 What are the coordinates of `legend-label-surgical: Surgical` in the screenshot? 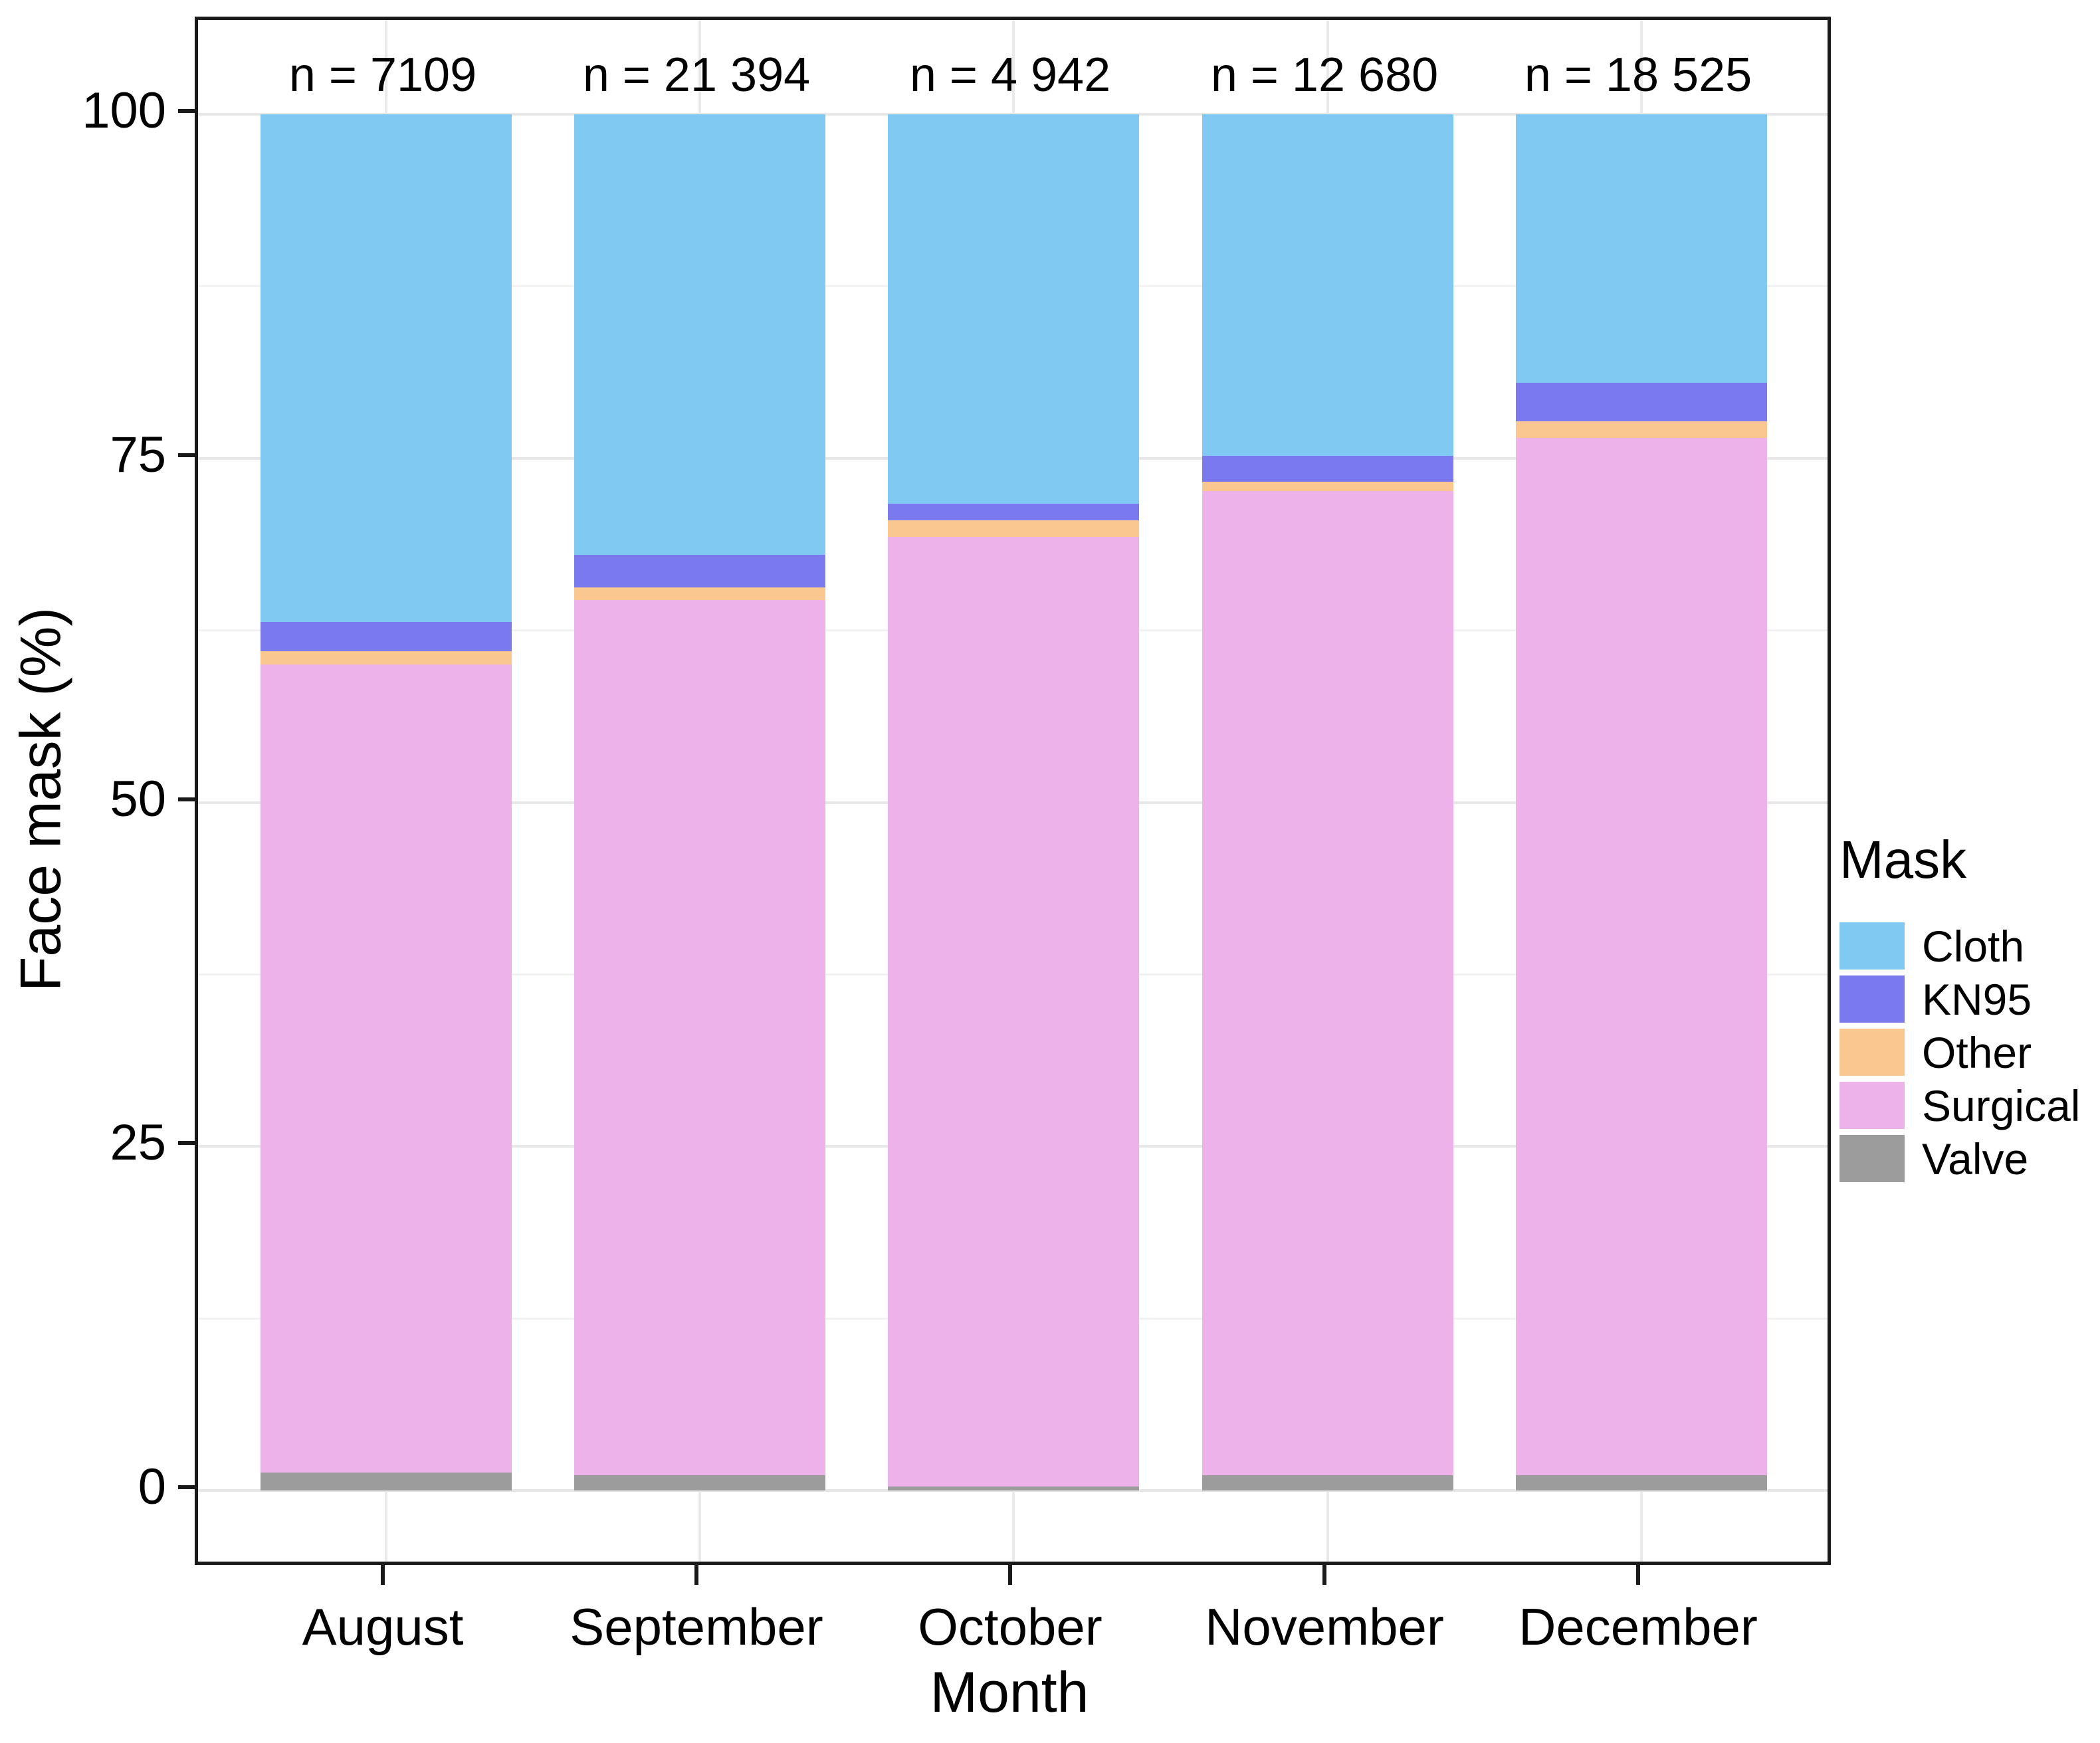 It's located at (2001, 1105).